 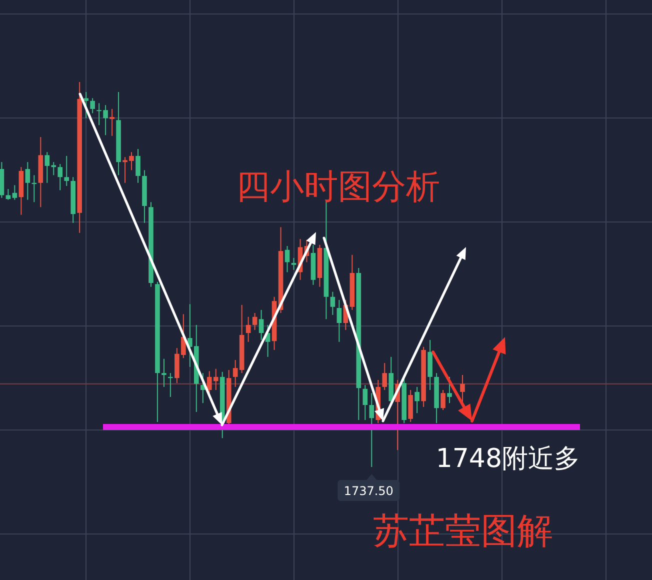 What do you see at coordinates (463, 531) in the screenshot?
I see `text: 苏芷莹图解` at bounding box center [463, 531].